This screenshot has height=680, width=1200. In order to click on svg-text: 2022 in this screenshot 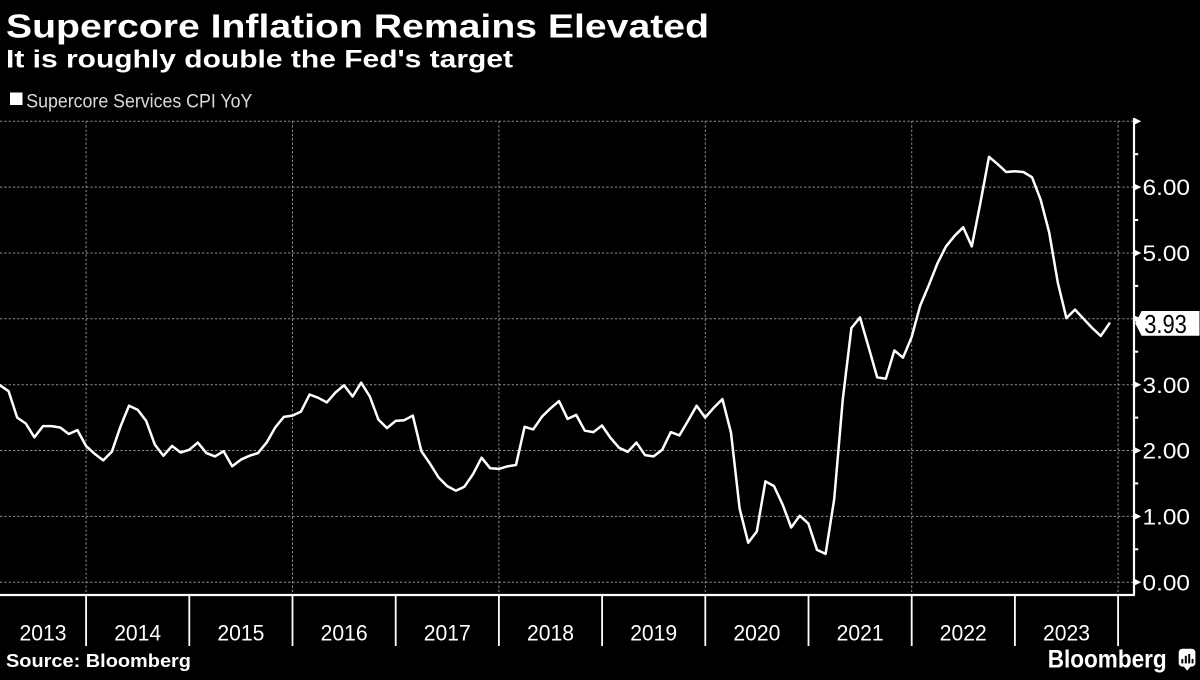, I will do `click(963, 633)`.